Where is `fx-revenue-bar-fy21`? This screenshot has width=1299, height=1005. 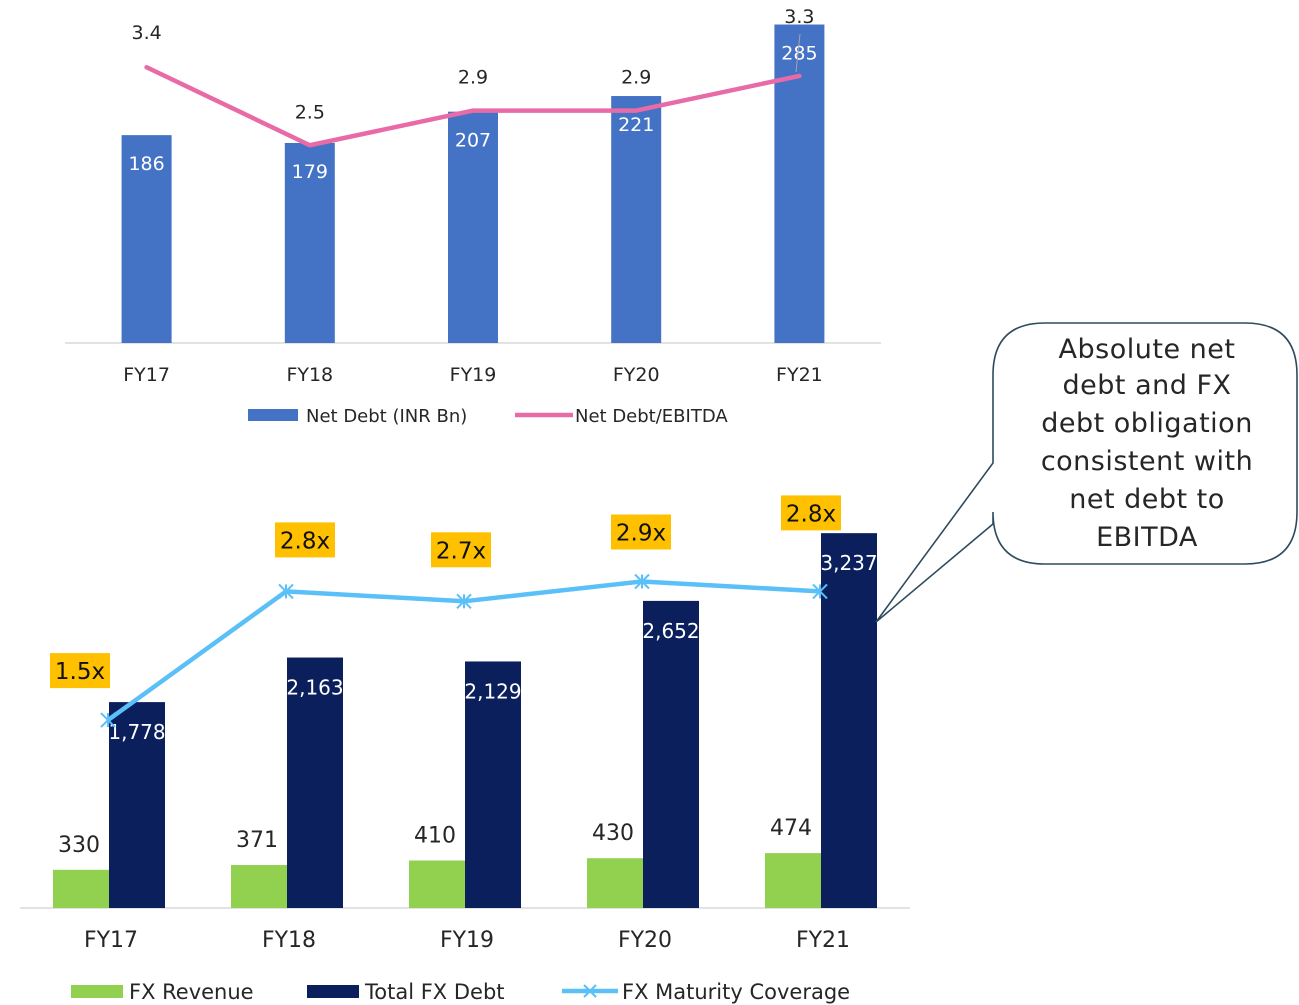 fx-revenue-bar-fy21 is located at coordinates (793, 880).